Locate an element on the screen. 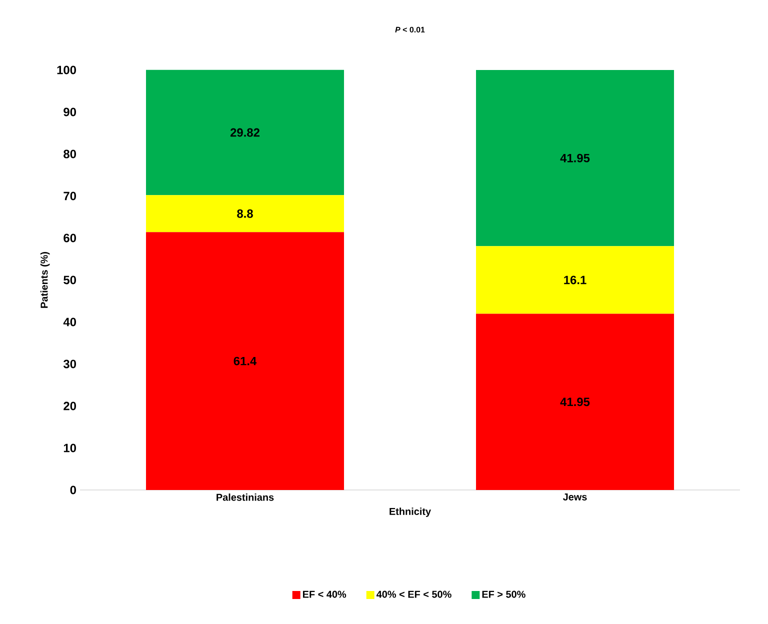 The height and width of the screenshot is (624, 768). x-axis-title: Ethnicity is located at coordinates (410, 512).